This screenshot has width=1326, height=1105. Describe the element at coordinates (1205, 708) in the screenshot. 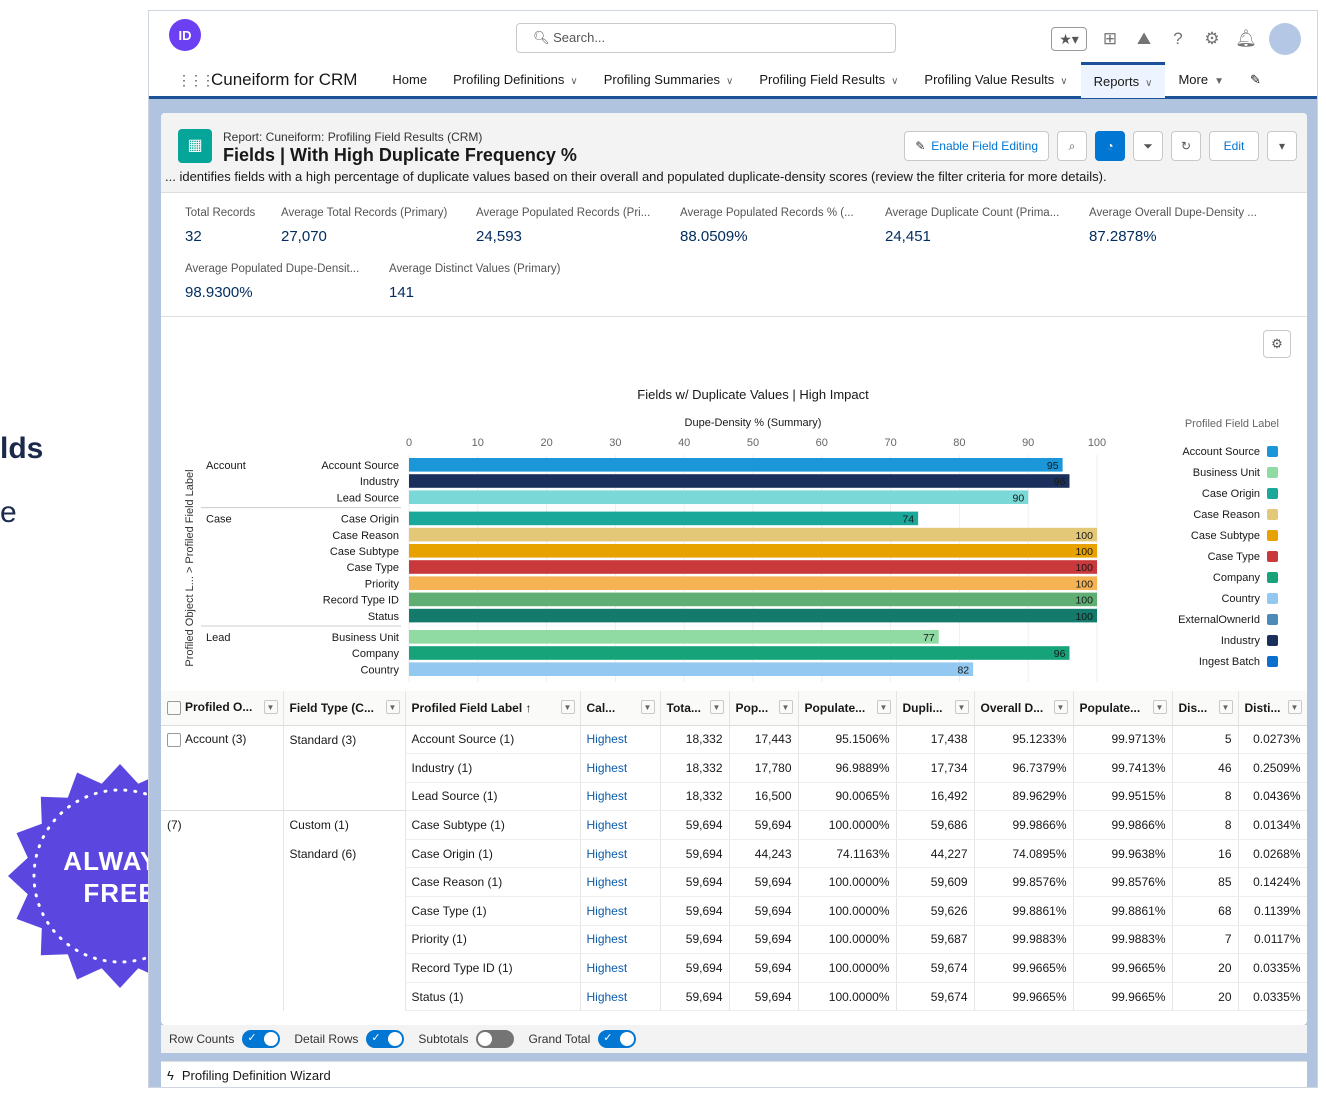

I see `column-header: Dis... ▼` at that location.